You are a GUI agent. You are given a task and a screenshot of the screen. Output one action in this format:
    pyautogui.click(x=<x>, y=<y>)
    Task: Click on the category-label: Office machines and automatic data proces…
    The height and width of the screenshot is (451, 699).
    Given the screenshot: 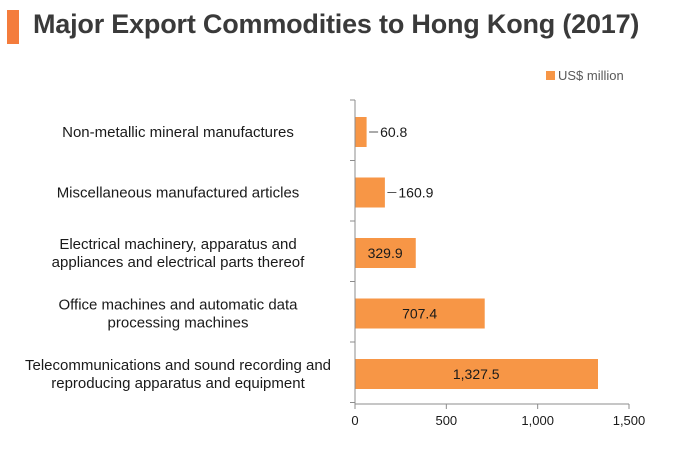 What is the action you would take?
    pyautogui.click(x=178, y=314)
    